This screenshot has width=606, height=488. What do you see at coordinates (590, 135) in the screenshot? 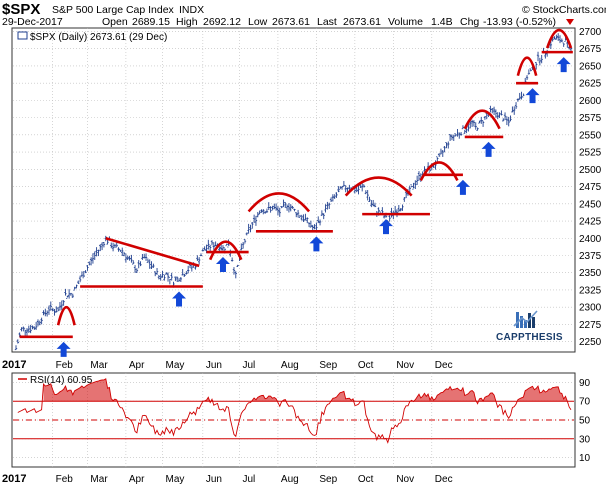
I see `price-tick-label: 2550` at bounding box center [590, 135].